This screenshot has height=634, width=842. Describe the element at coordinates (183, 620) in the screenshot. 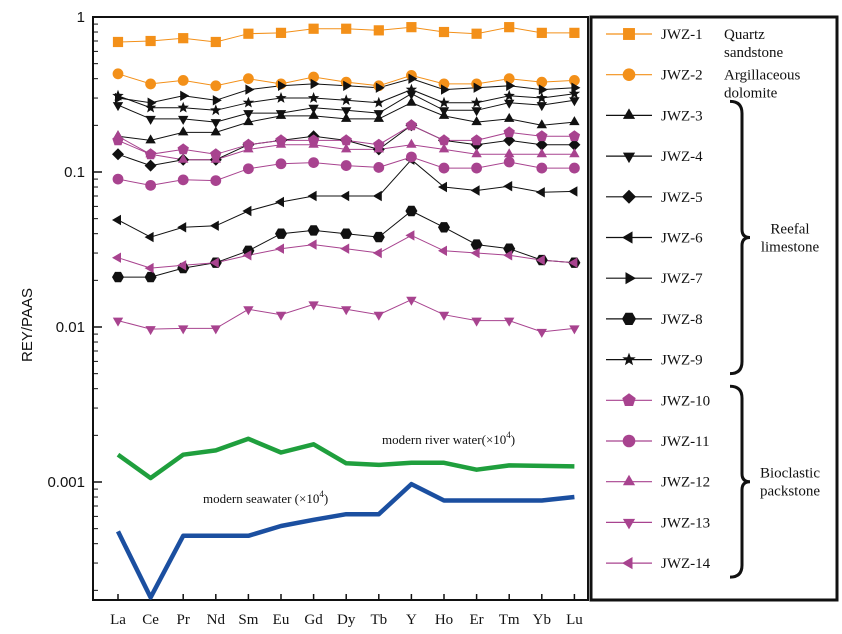

I see `x-tick-label: Pr` at that location.